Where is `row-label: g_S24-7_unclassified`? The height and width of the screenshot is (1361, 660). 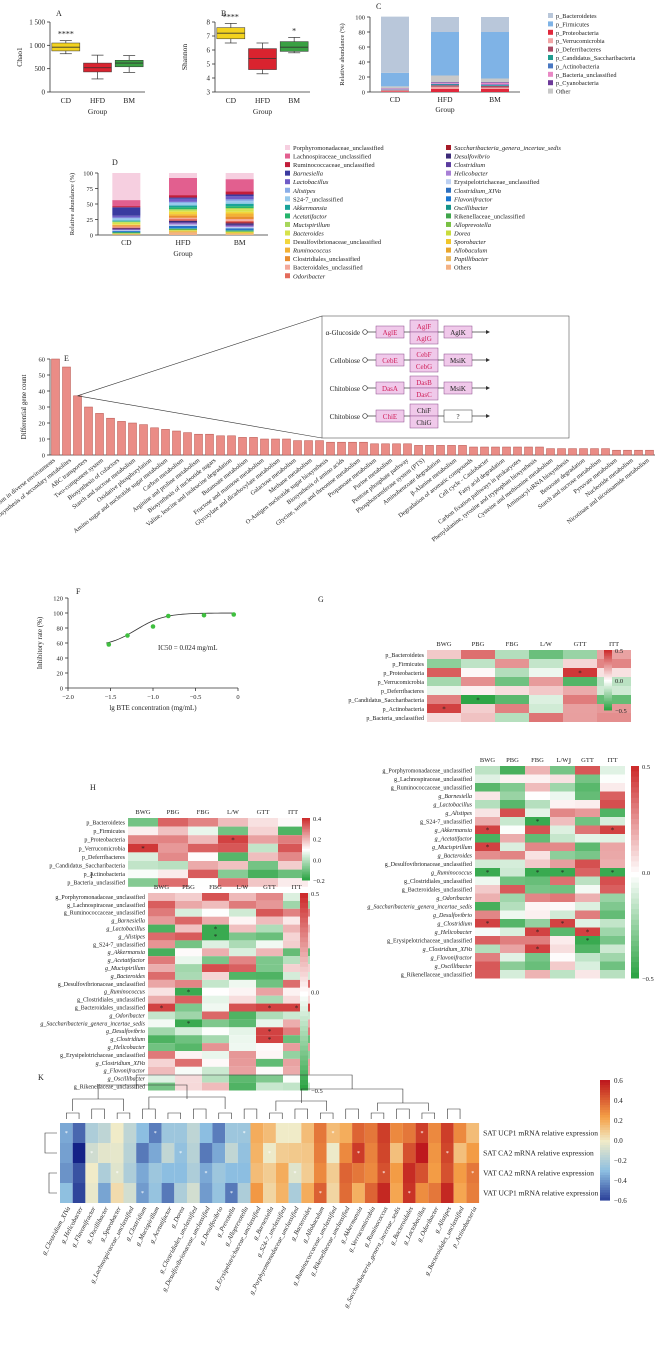
row-label: g_S24-7_unclassified is located at coordinates (119, 944).